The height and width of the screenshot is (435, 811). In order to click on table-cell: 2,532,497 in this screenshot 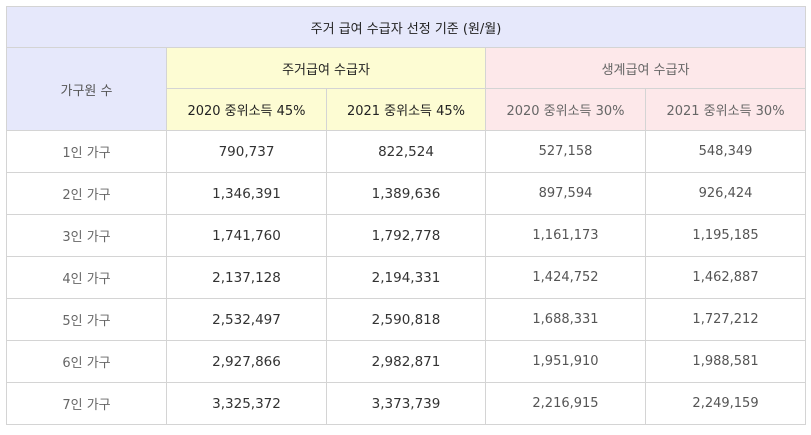, I will do `click(246, 319)`.